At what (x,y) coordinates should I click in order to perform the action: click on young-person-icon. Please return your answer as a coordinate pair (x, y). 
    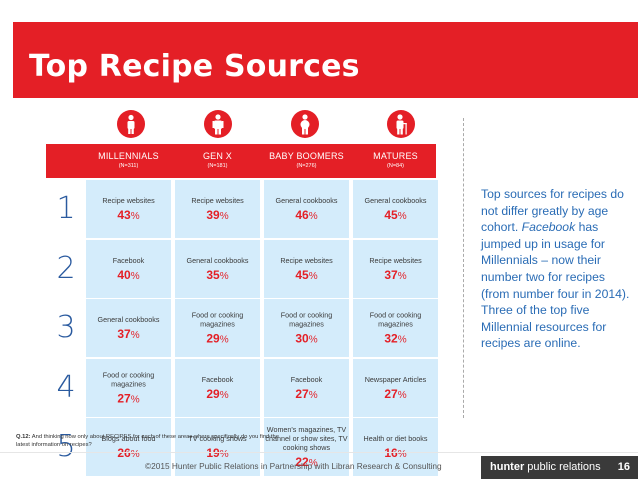
    Looking at the image, I should click on (131, 124).